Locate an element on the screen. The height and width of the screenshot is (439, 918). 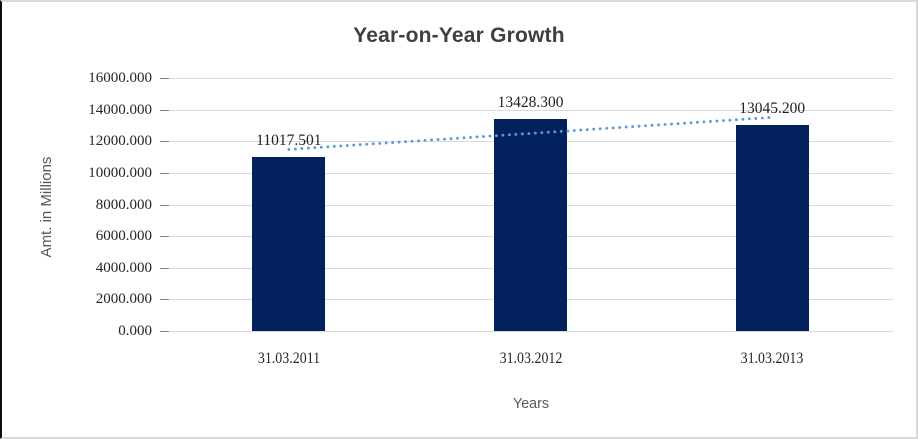
x-axis-title: Years is located at coordinates (530, 403).